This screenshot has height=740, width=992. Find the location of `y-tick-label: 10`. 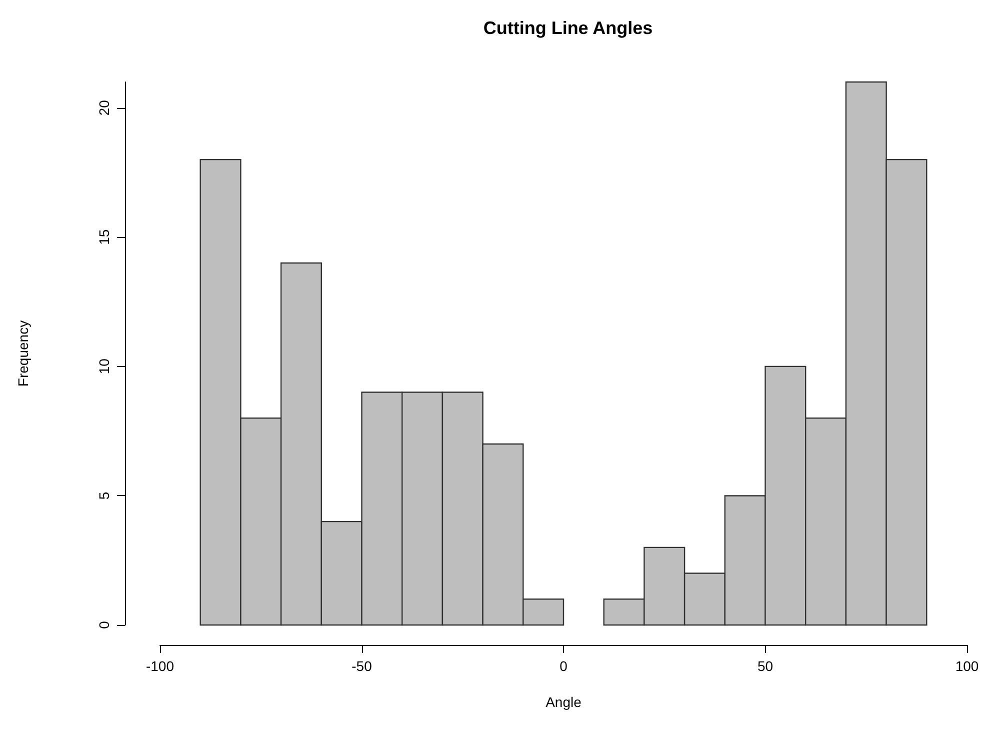

y-tick-label: 10 is located at coordinates (104, 366).